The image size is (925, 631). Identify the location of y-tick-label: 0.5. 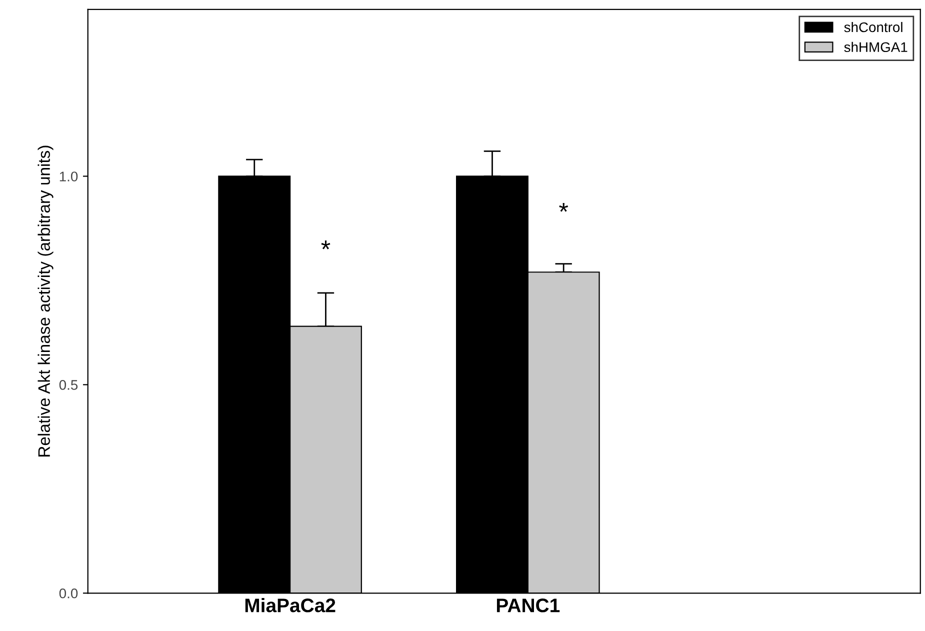
(68, 385).